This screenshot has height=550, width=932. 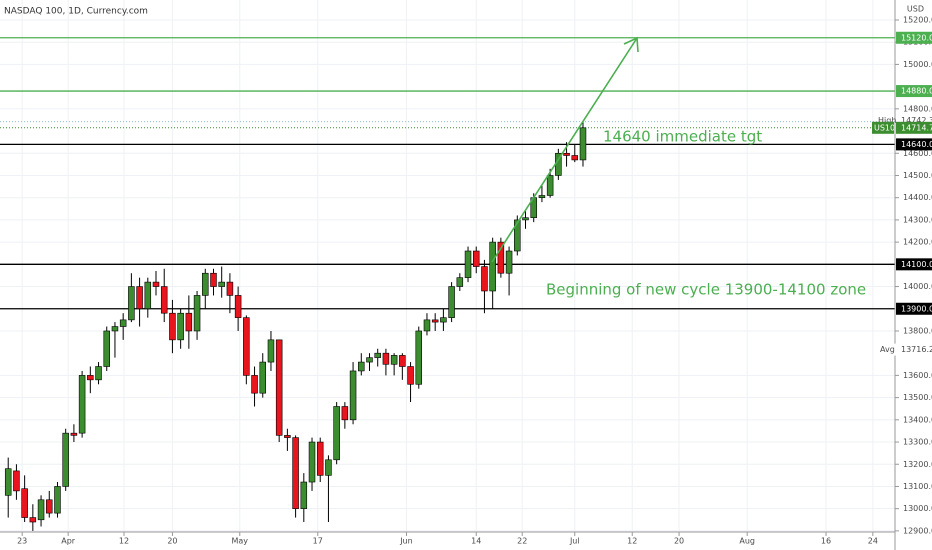 I want to click on x-tick-label: 14, so click(x=476, y=541).